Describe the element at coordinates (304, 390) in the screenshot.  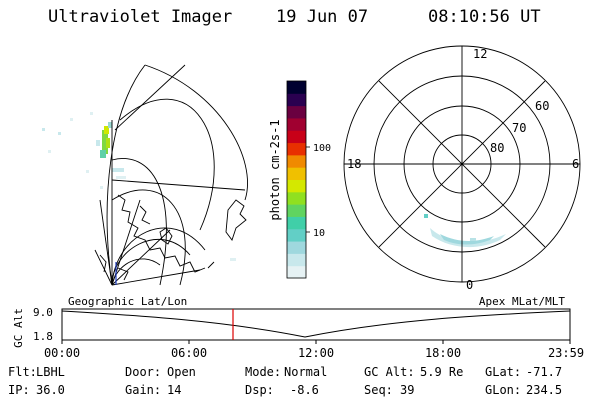
I see `dsp-value: -8.6` at that location.